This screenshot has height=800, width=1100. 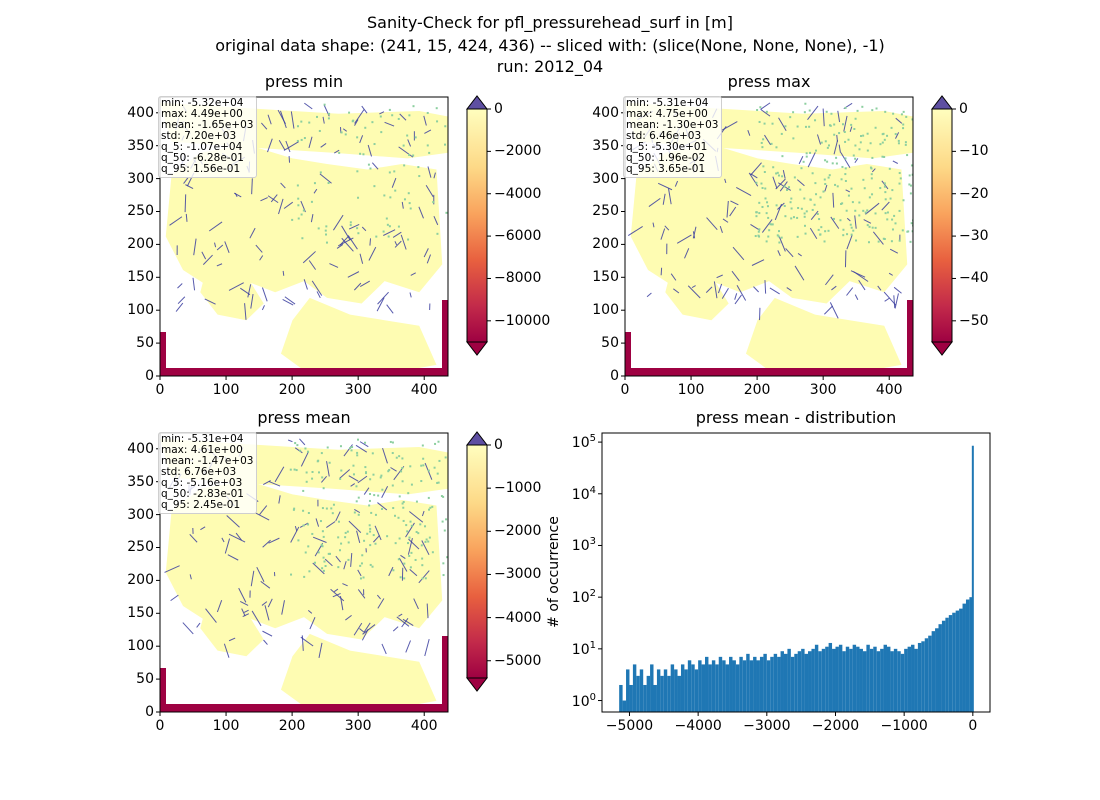 What do you see at coordinates (835, 726) in the screenshot?
I see `x-tick-label: −2000` at bounding box center [835, 726].